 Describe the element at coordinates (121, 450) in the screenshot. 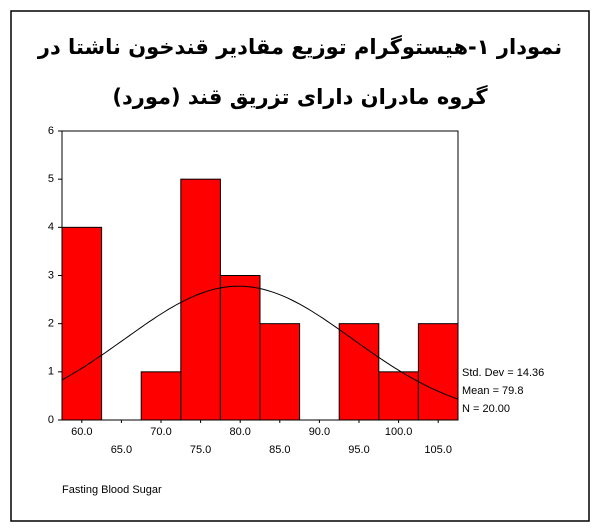

I see `x-tick-label: 65.0` at that location.